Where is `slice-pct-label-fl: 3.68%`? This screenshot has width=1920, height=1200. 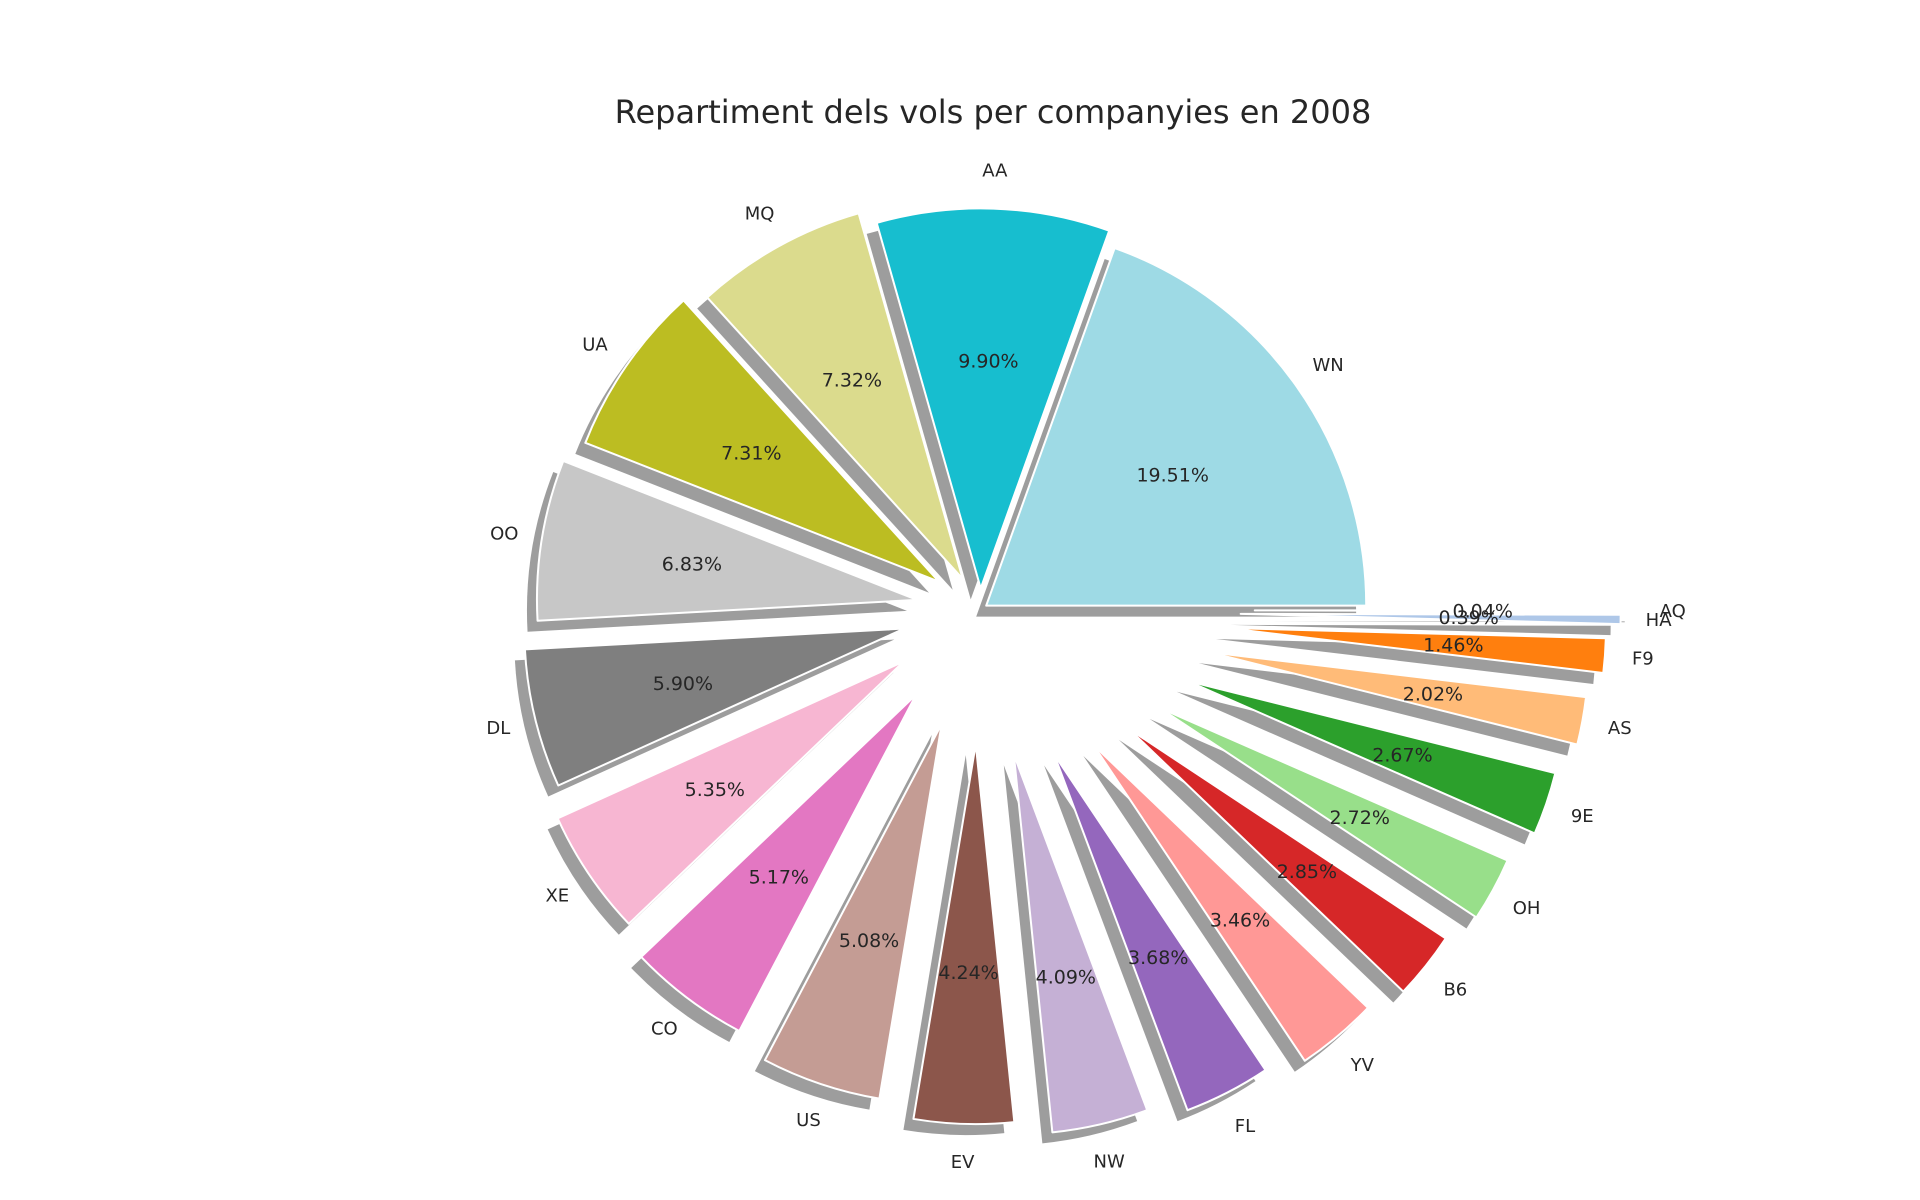 slice-pct-label-fl: 3.68% is located at coordinates (1158, 958).